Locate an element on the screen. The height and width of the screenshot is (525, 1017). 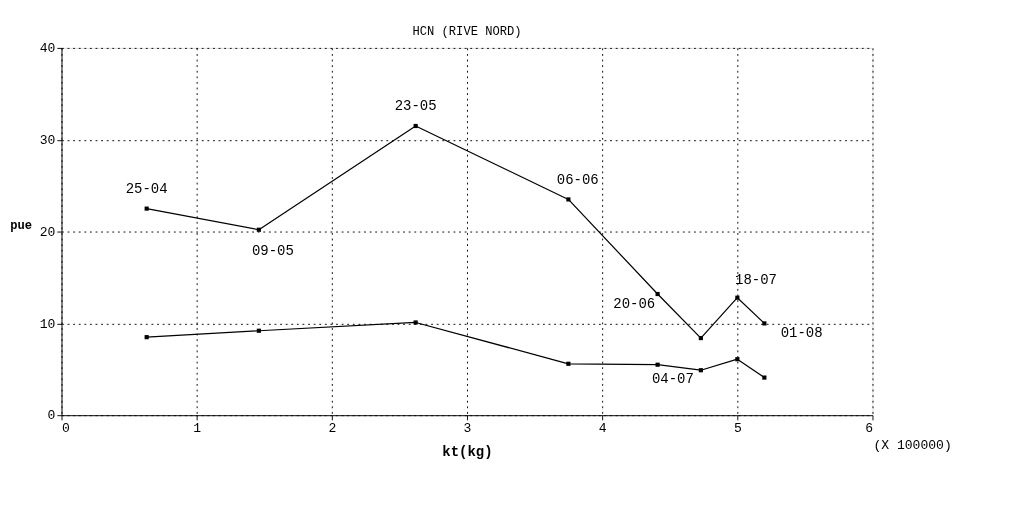
x-axis-title: kt(kg) is located at coordinates (467, 451).